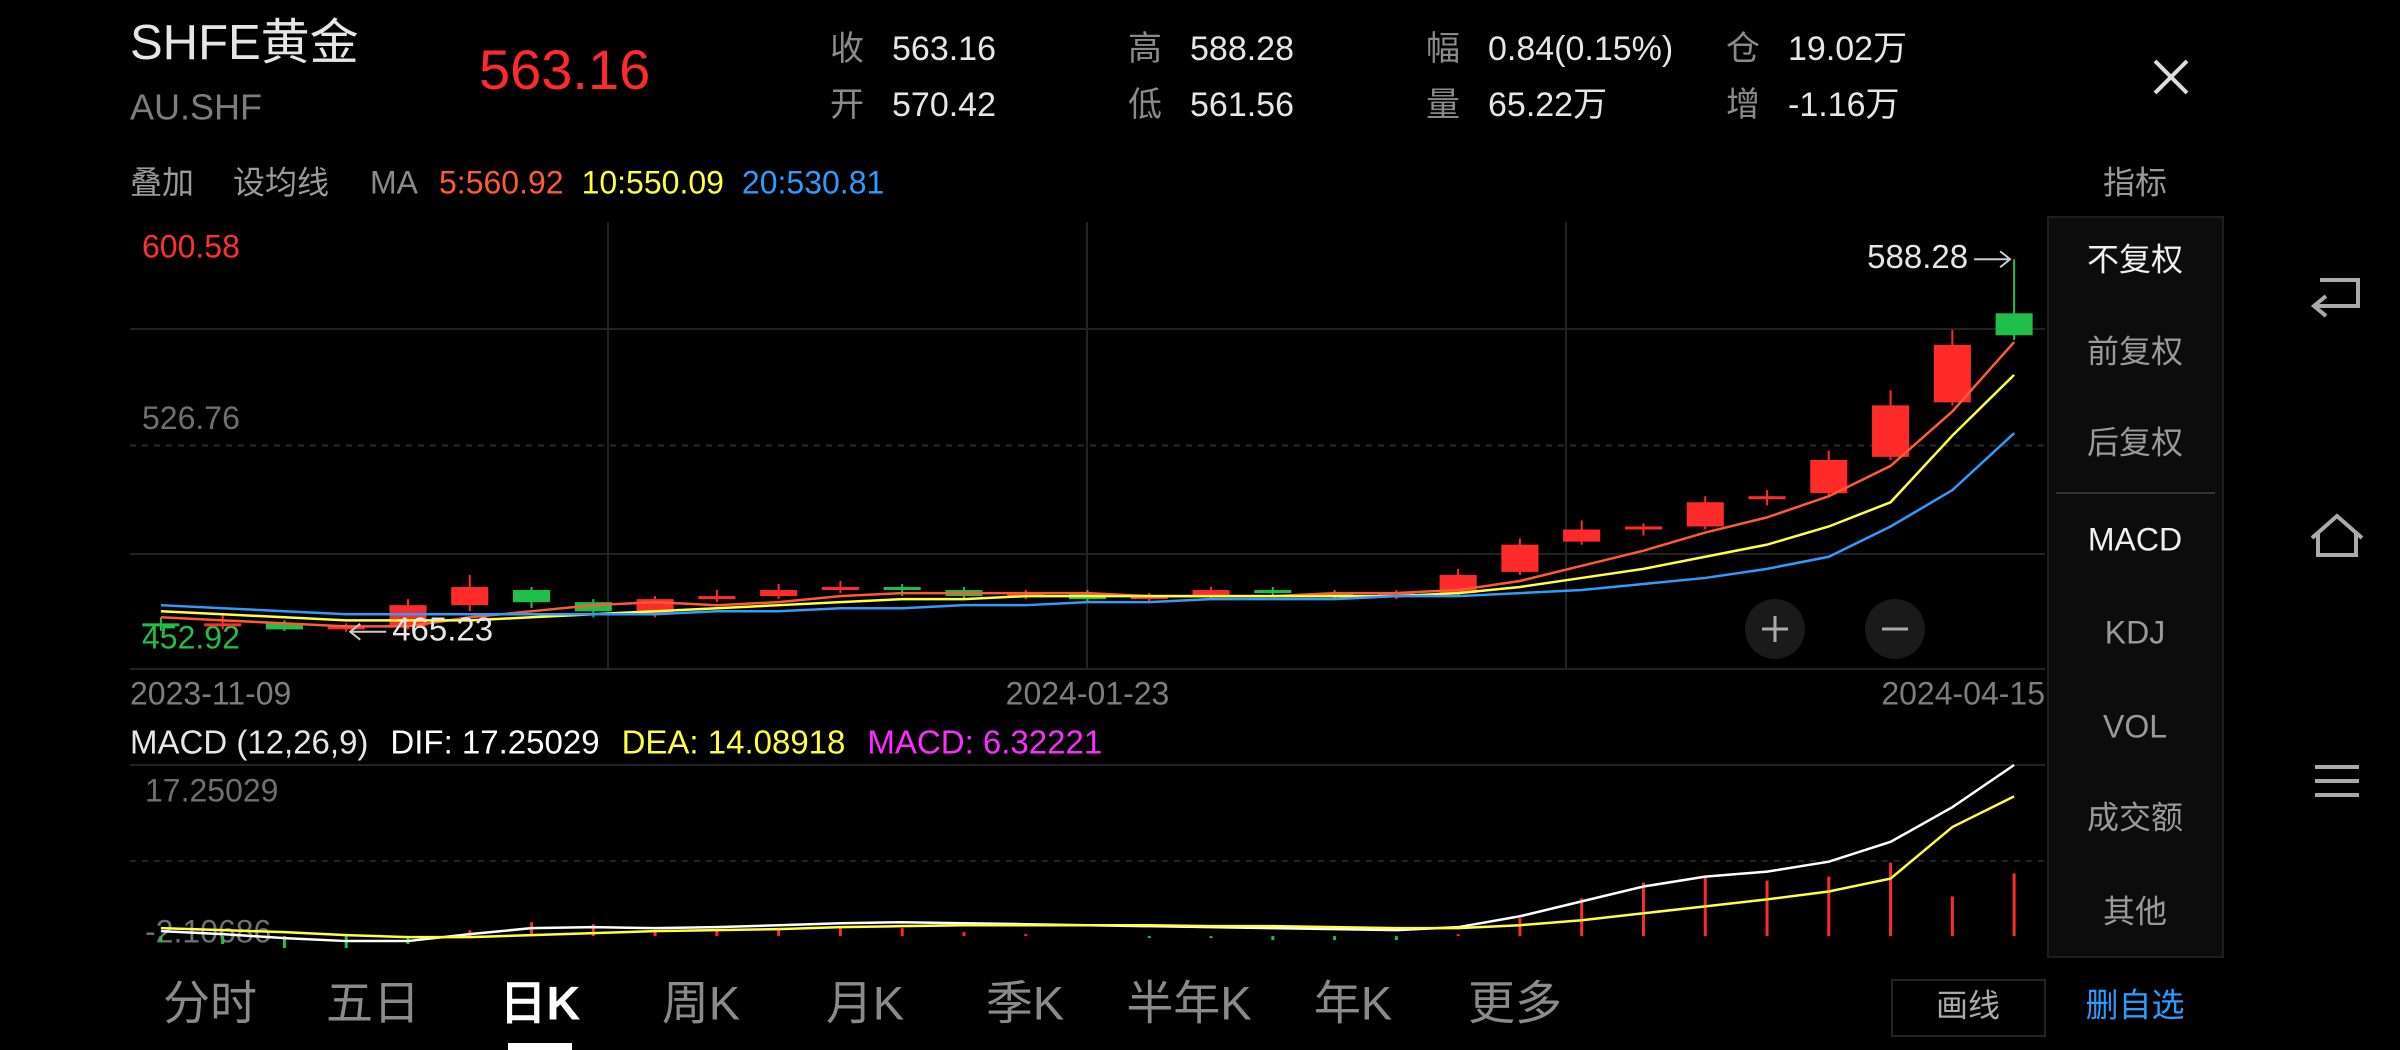 The height and width of the screenshot is (1050, 2400). What do you see at coordinates (1847, 49) in the screenshot?
I see `quote-value: 19.02万` at bounding box center [1847, 49].